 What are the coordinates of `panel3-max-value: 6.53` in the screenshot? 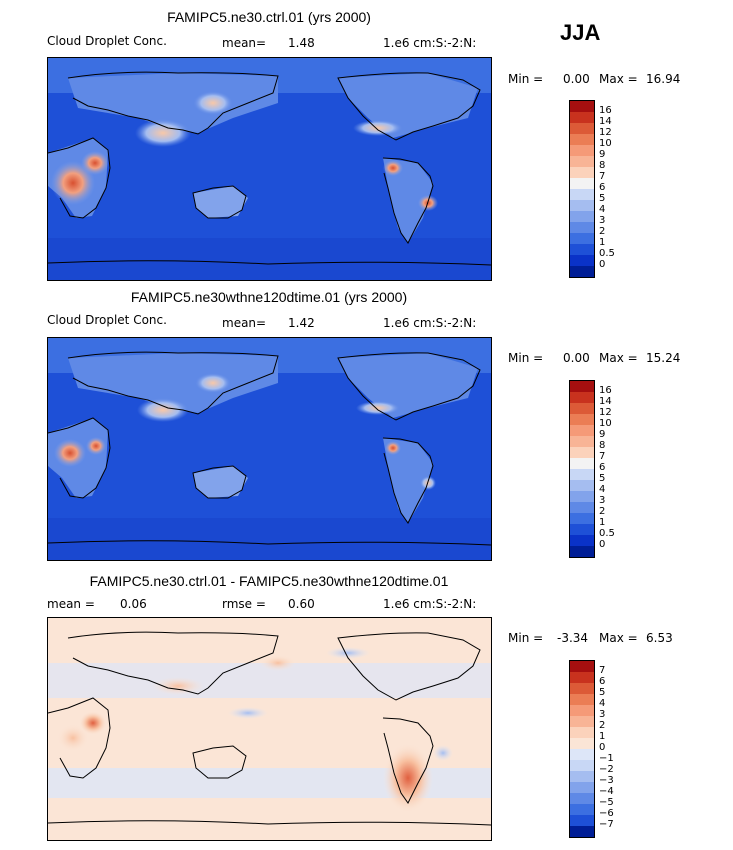 It's located at (659, 638).